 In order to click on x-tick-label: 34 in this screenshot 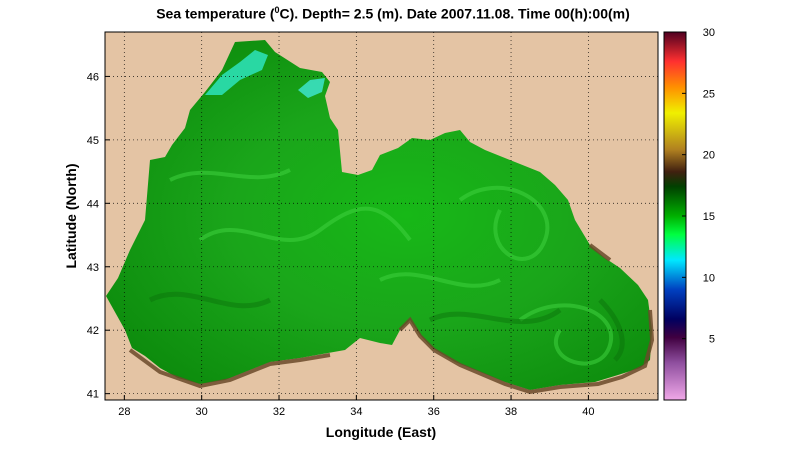, I will do `click(356, 412)`.